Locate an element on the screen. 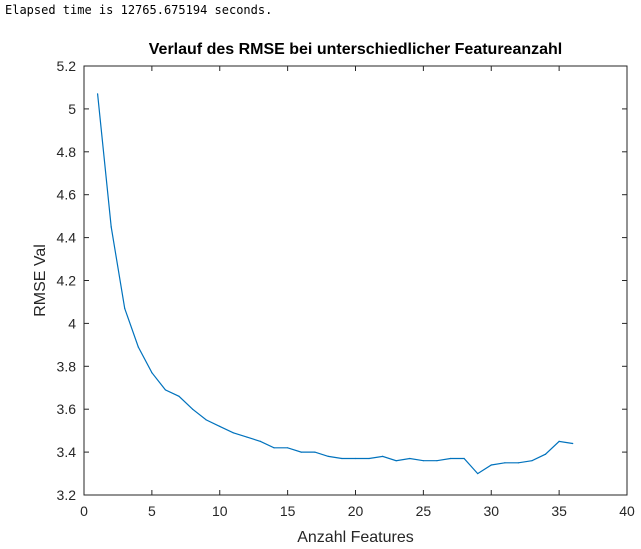 This screenshot has width=641, height=549. x-tick-label: 10 is located at coordinates (220, 511).